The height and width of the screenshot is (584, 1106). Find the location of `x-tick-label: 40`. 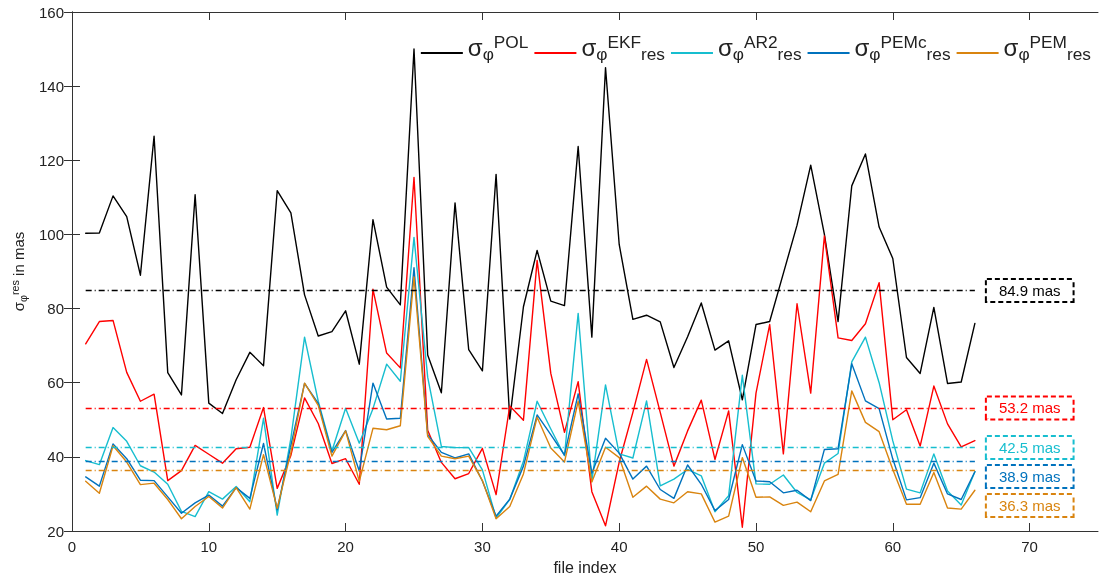

x-tick-label: 40 is located at coordinates (619, 546).